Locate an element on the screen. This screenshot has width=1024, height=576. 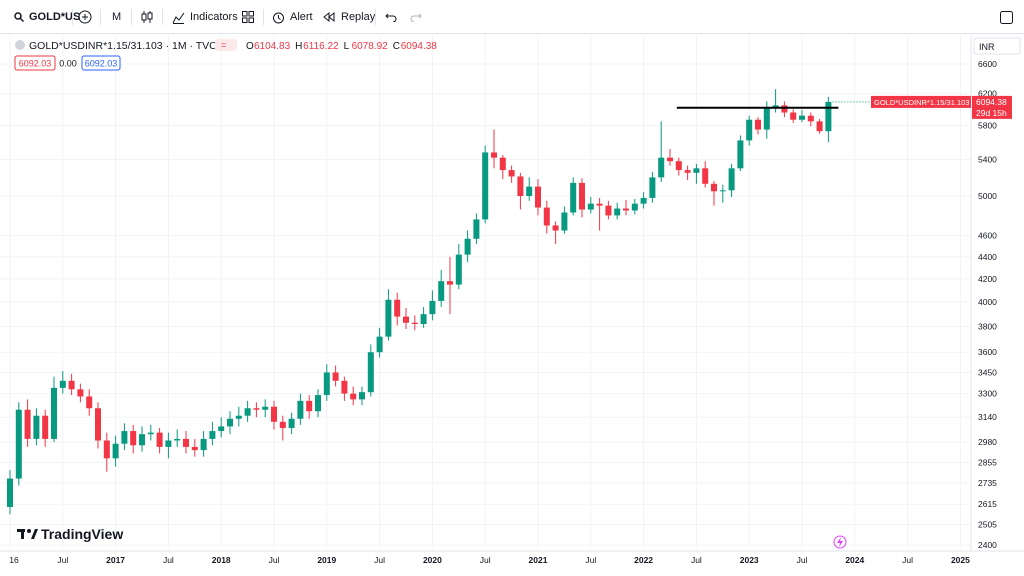
chart-type-button is located at coordinates (147, 17).